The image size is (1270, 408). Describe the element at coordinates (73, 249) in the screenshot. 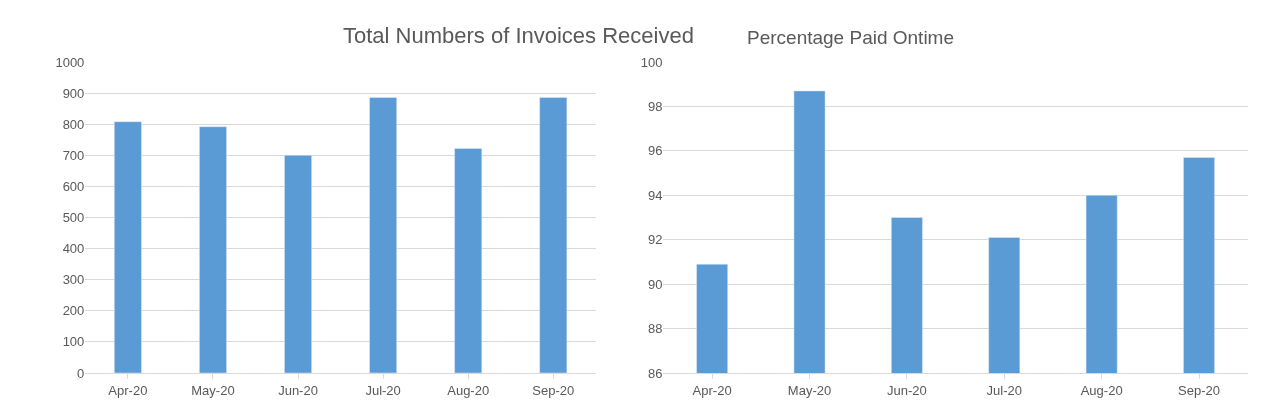

I see `y-tick-label: 400` at that location.